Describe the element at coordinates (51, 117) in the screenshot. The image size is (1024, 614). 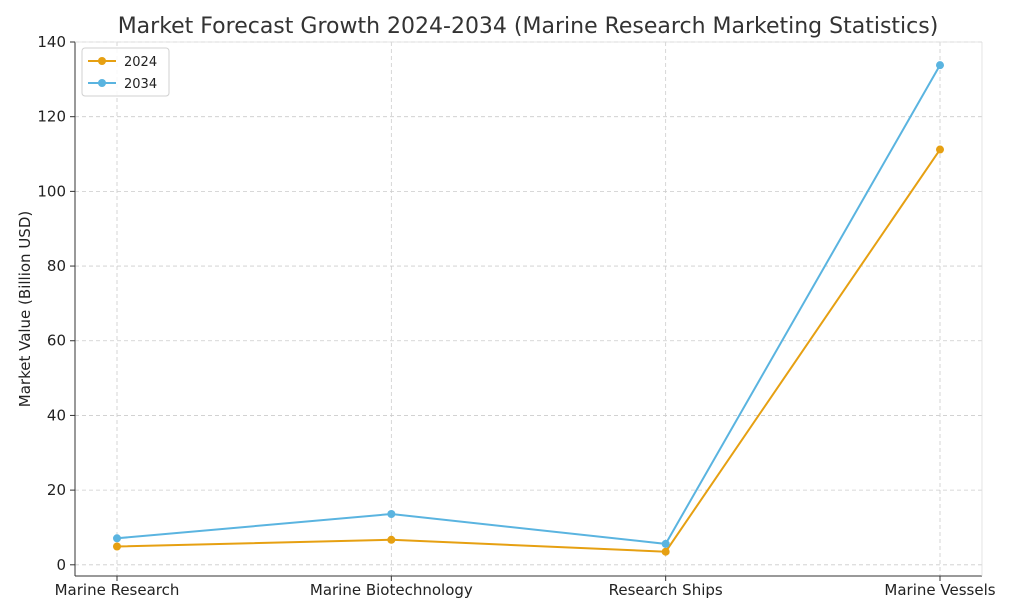
I see `y-tick-label-6: 120` at that location.